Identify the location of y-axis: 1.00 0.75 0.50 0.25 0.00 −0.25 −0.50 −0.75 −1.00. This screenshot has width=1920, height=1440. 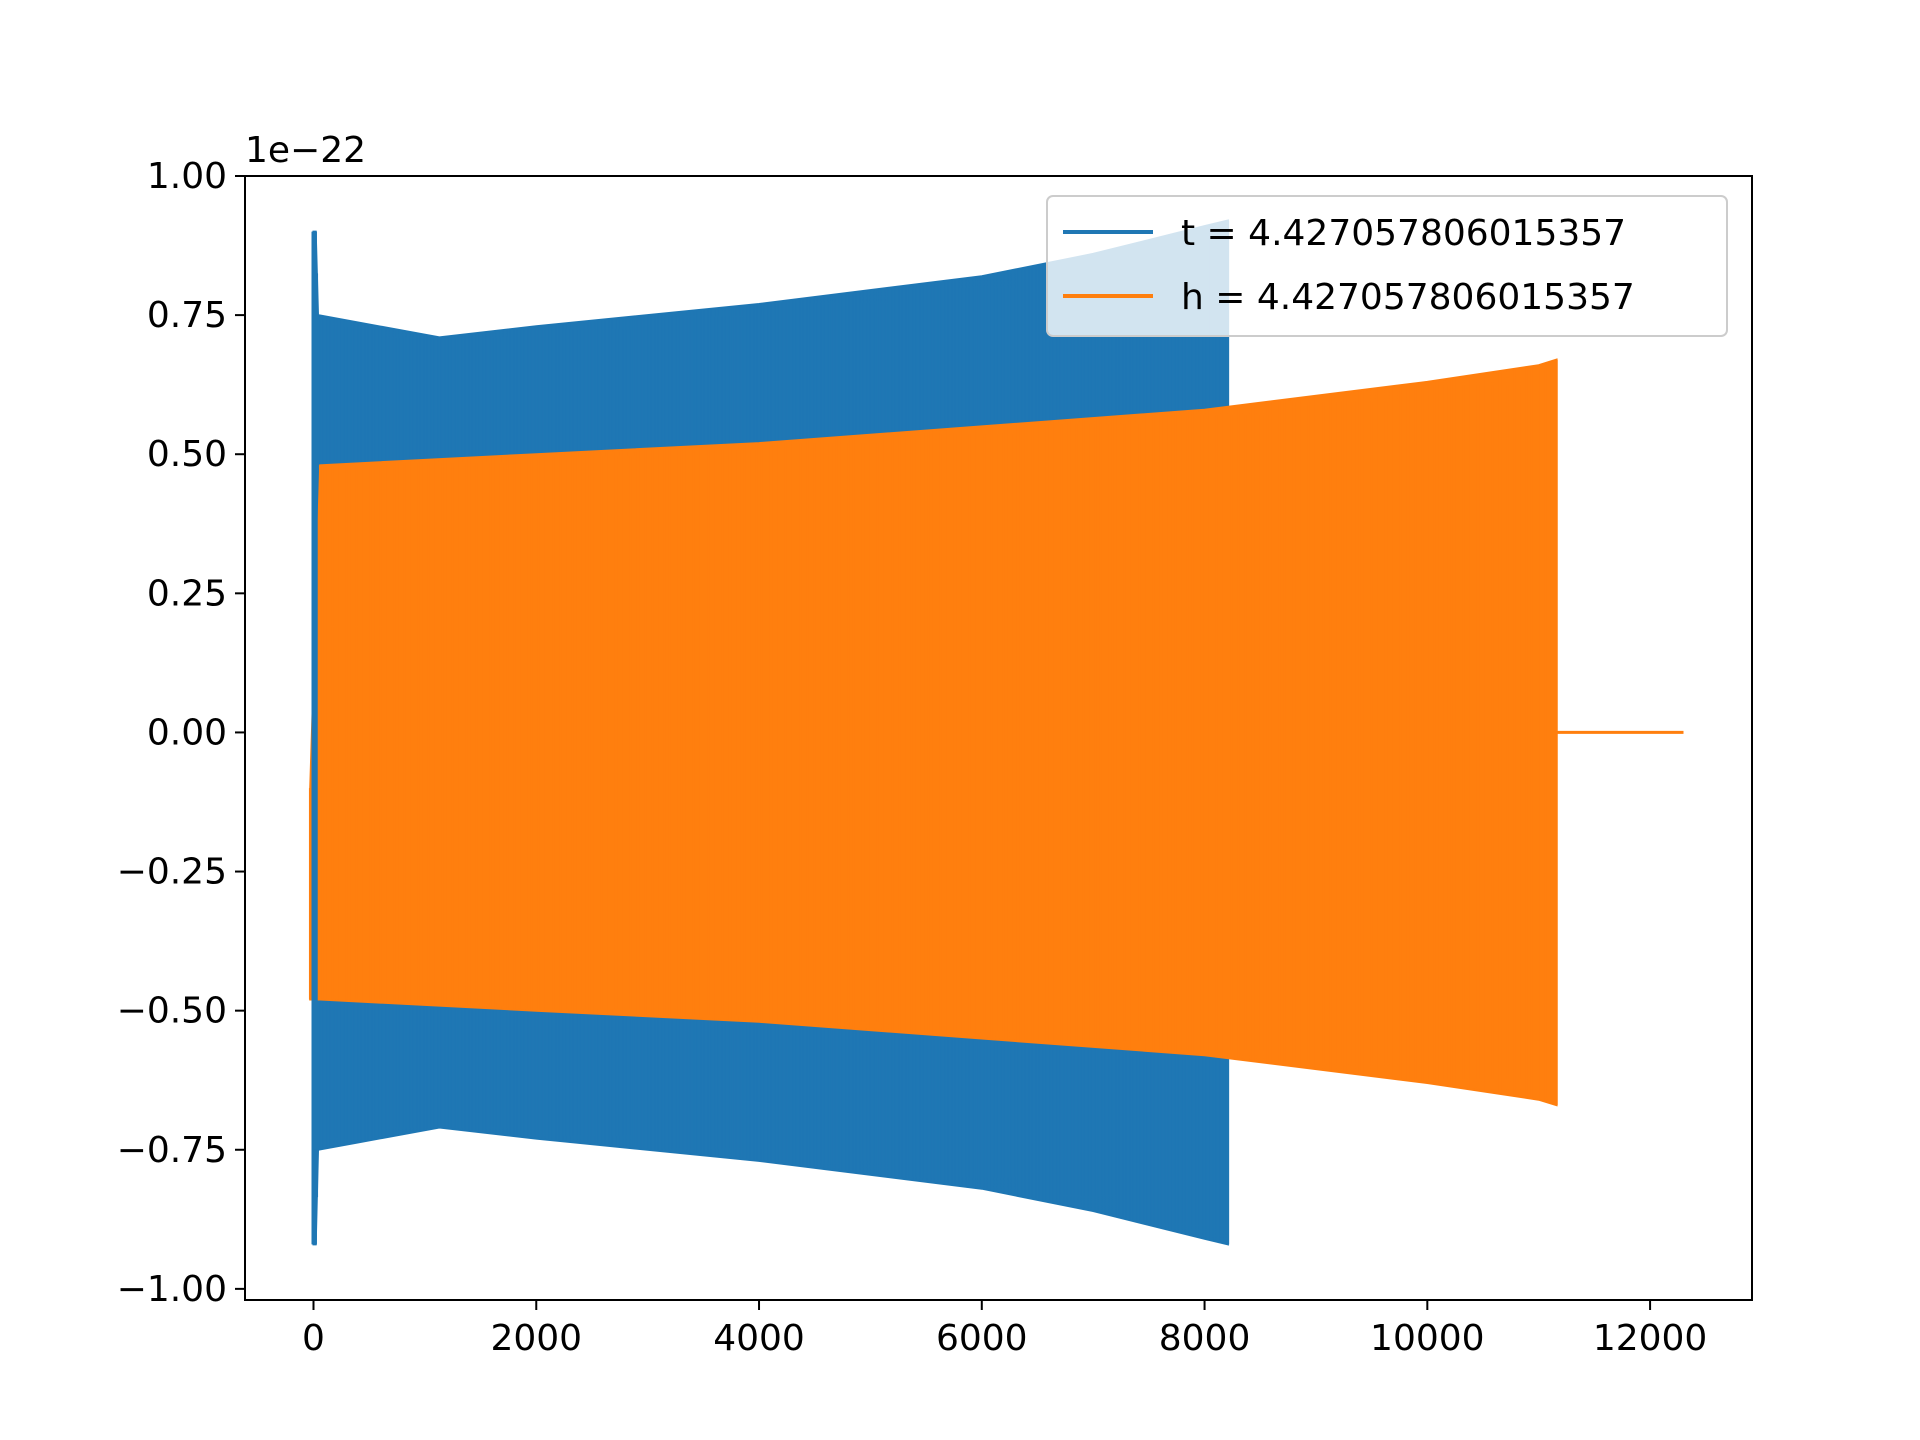
(181, 733).